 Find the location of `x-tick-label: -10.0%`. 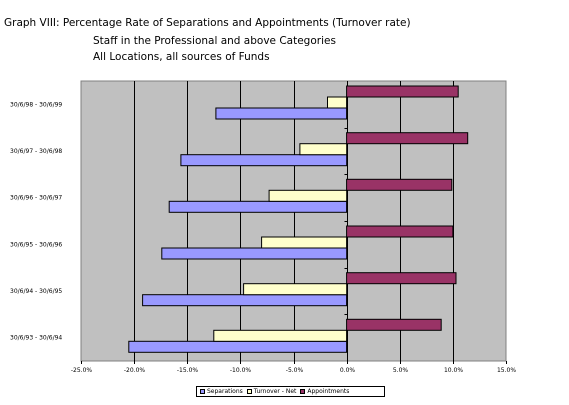

x-tick-label: -10.0% is located at coordinates (241, 370).